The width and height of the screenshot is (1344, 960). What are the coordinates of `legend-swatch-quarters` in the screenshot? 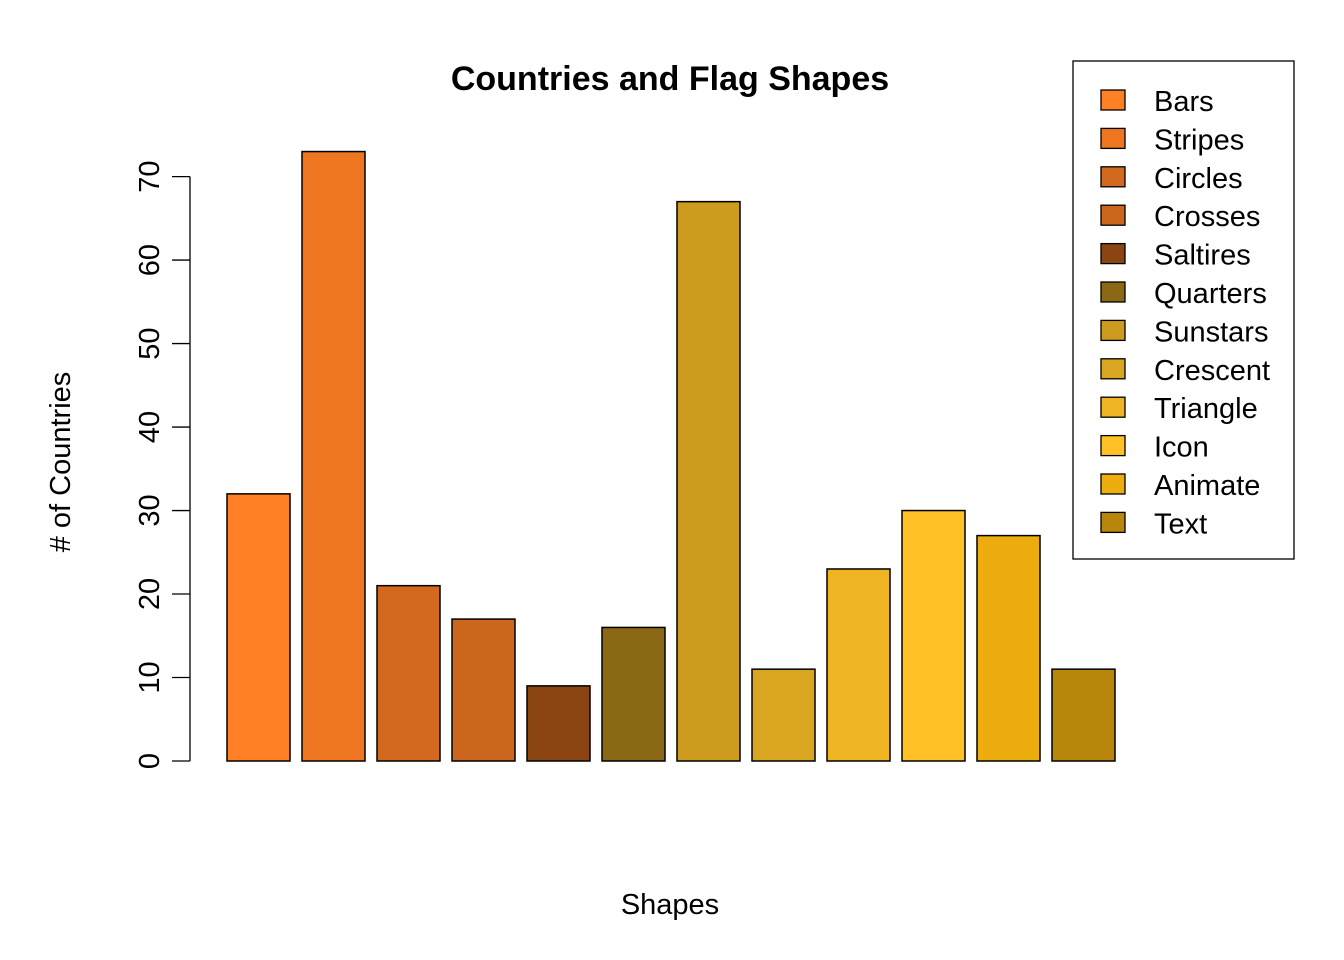 It's located at (1113, 292).